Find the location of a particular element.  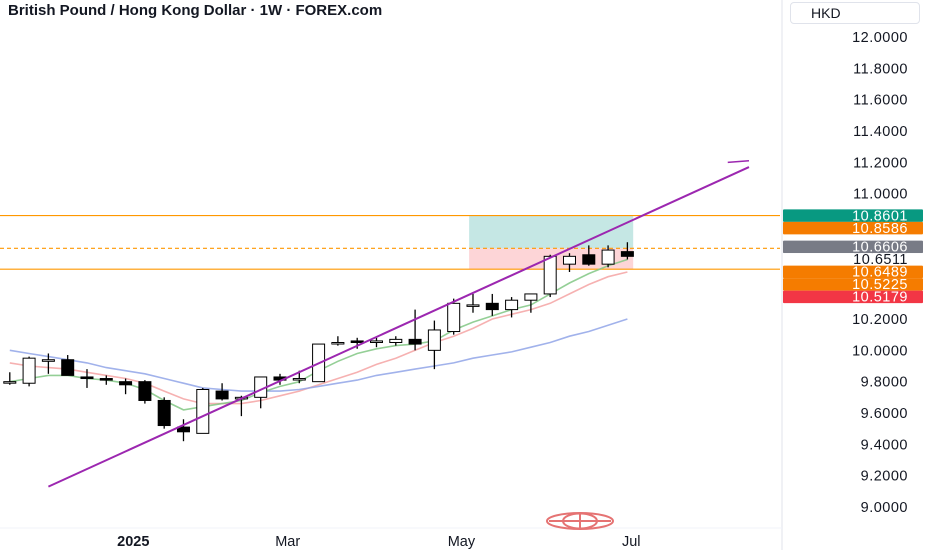

price-label-text: 10.6489 is located at coordinates (880, 273).